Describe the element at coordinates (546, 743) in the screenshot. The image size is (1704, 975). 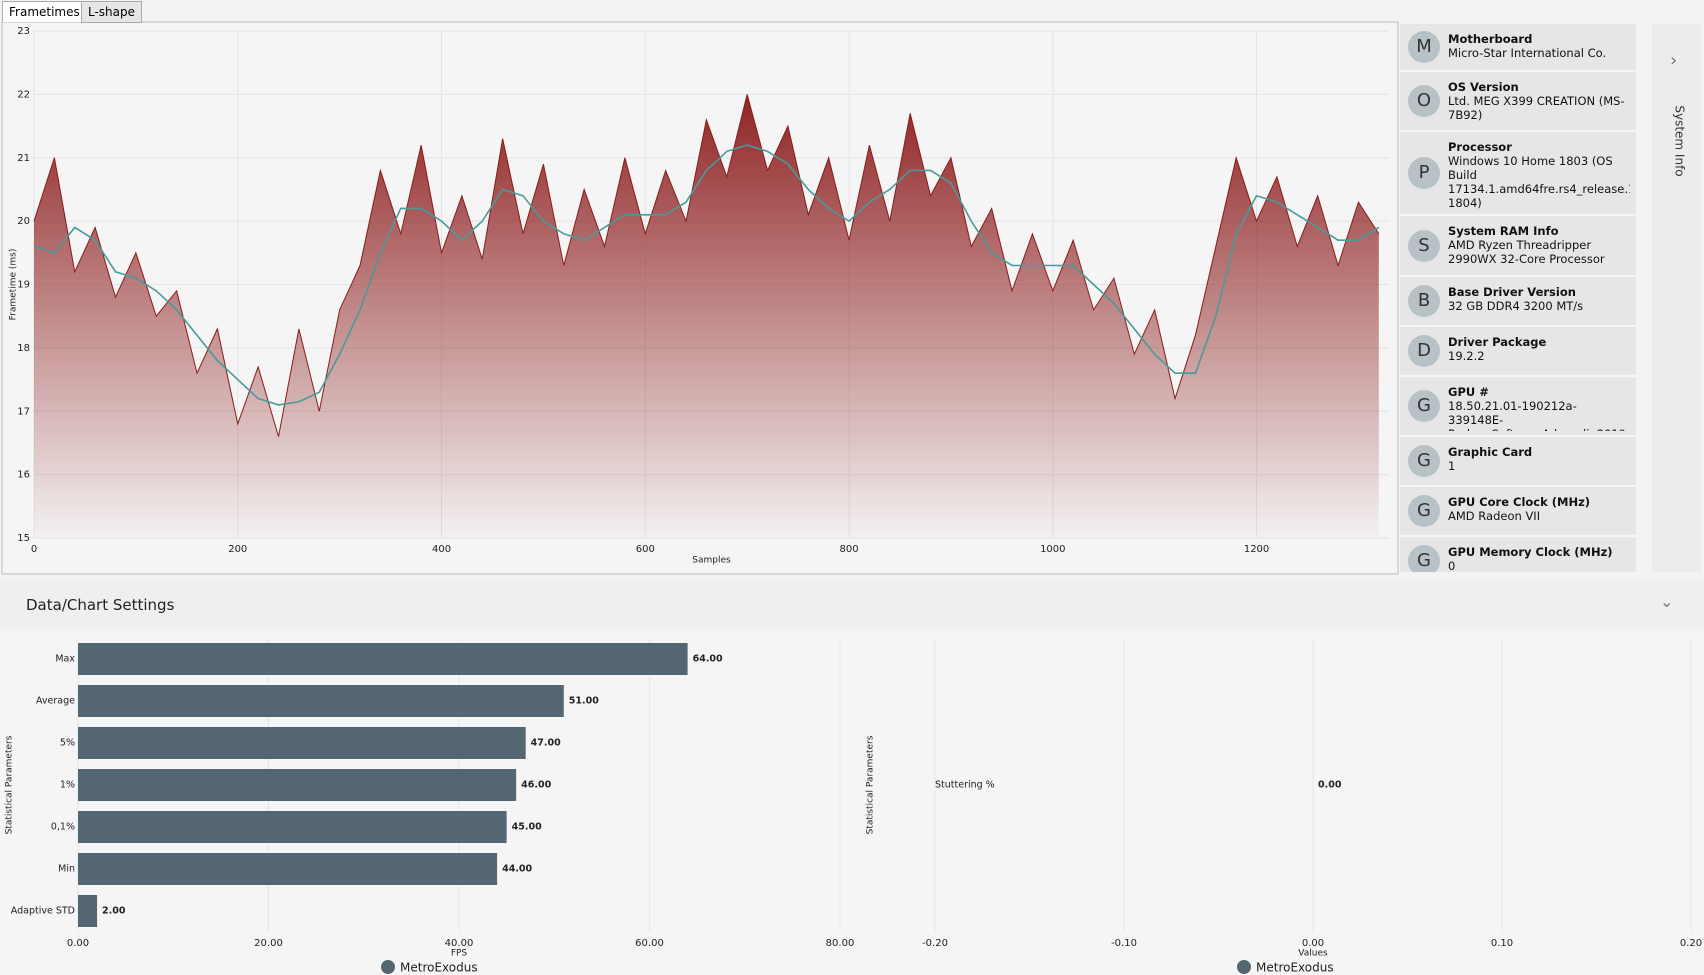
I see `value-label: 47.00` at that location.